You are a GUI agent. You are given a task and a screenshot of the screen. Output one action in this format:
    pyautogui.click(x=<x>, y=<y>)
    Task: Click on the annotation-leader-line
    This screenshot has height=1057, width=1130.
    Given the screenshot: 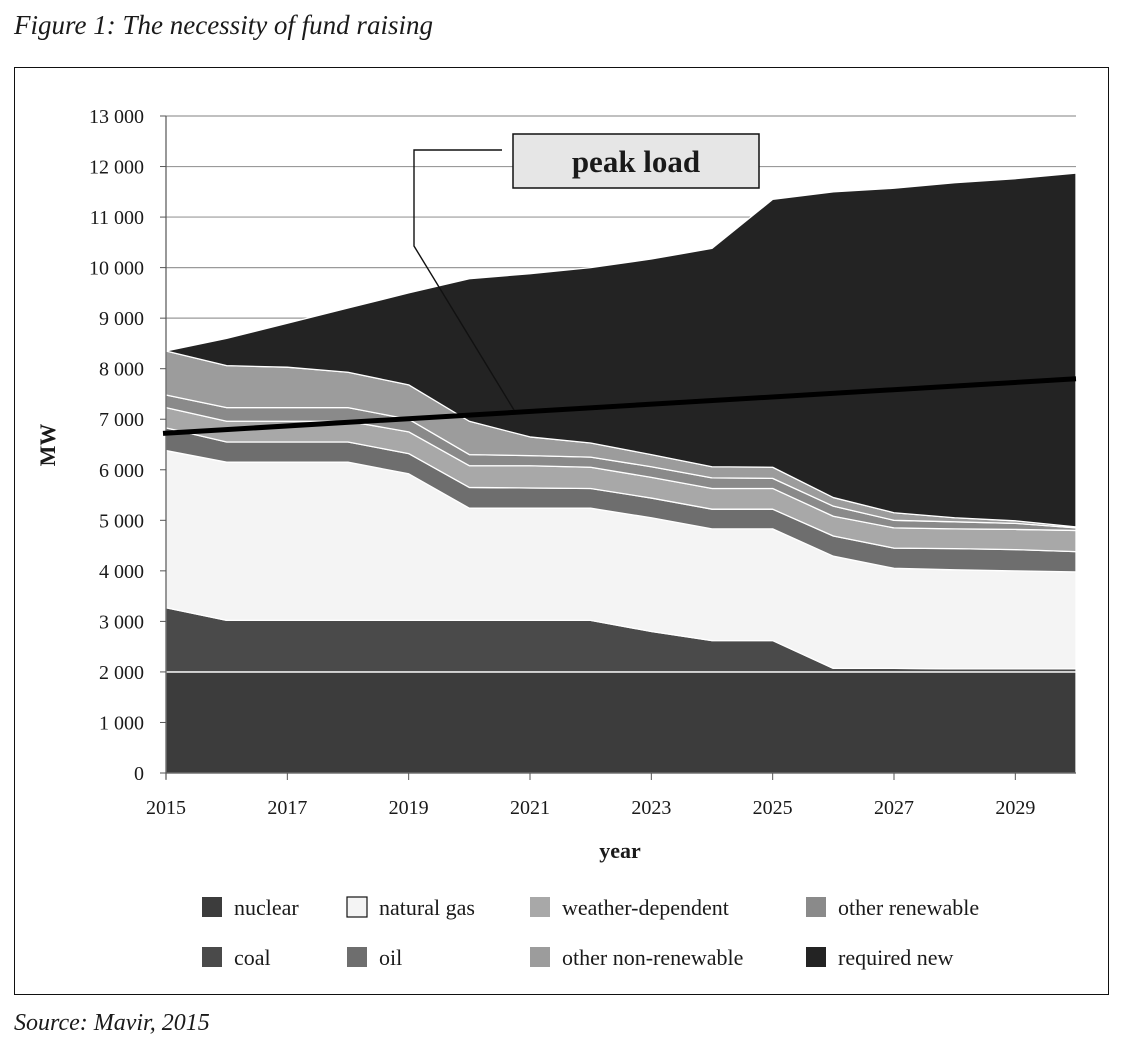 What is the action you would take?
    pyautogui.click(x=464, y=280)
    